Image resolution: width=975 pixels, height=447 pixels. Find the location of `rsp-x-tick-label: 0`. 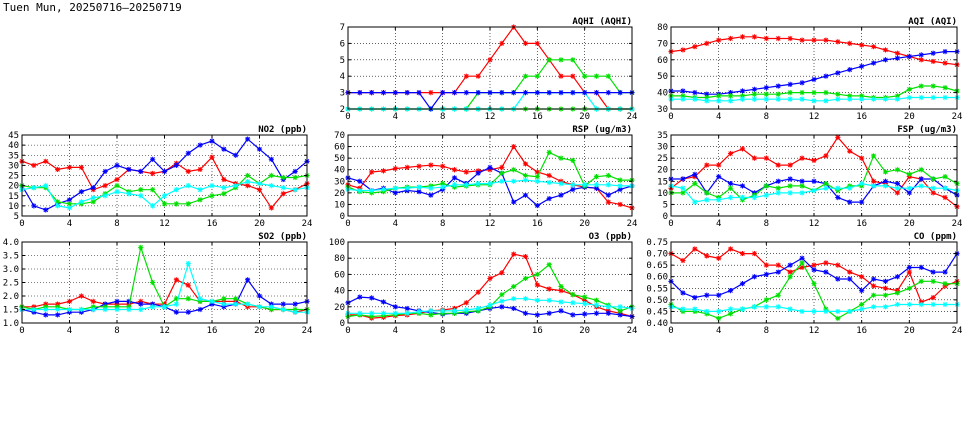

rsp-x-tick-label: 0 is located at coordinates (347, 224).